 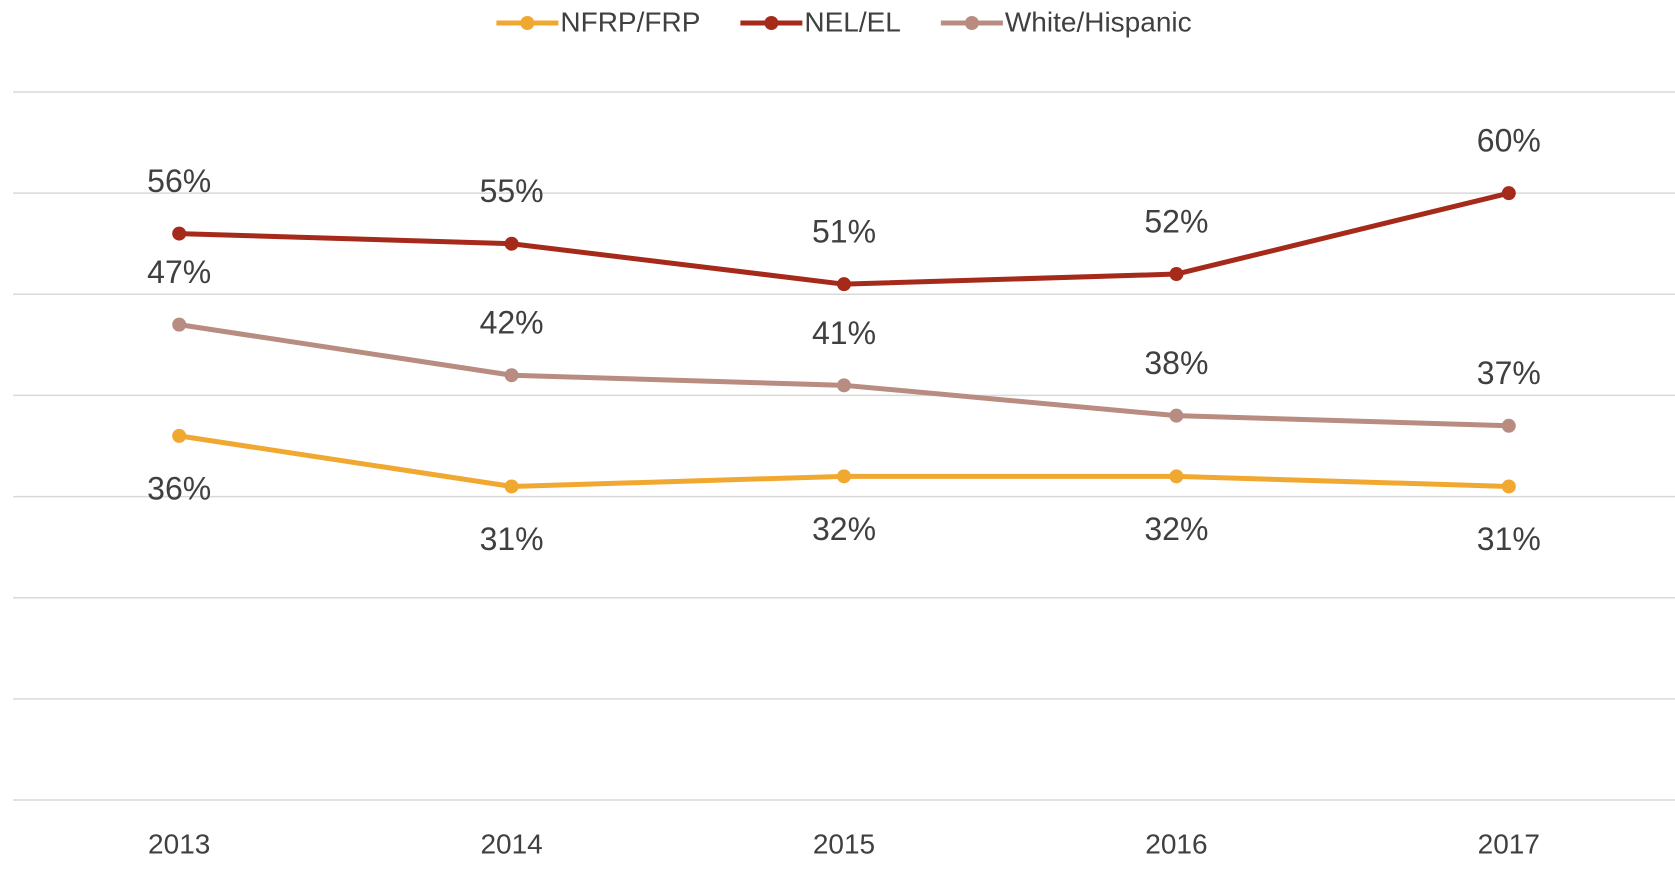 What do you see at coordinates (179, 488) in the screenshot?
I see `data-label: 36%` at bounding box center [179, 488].